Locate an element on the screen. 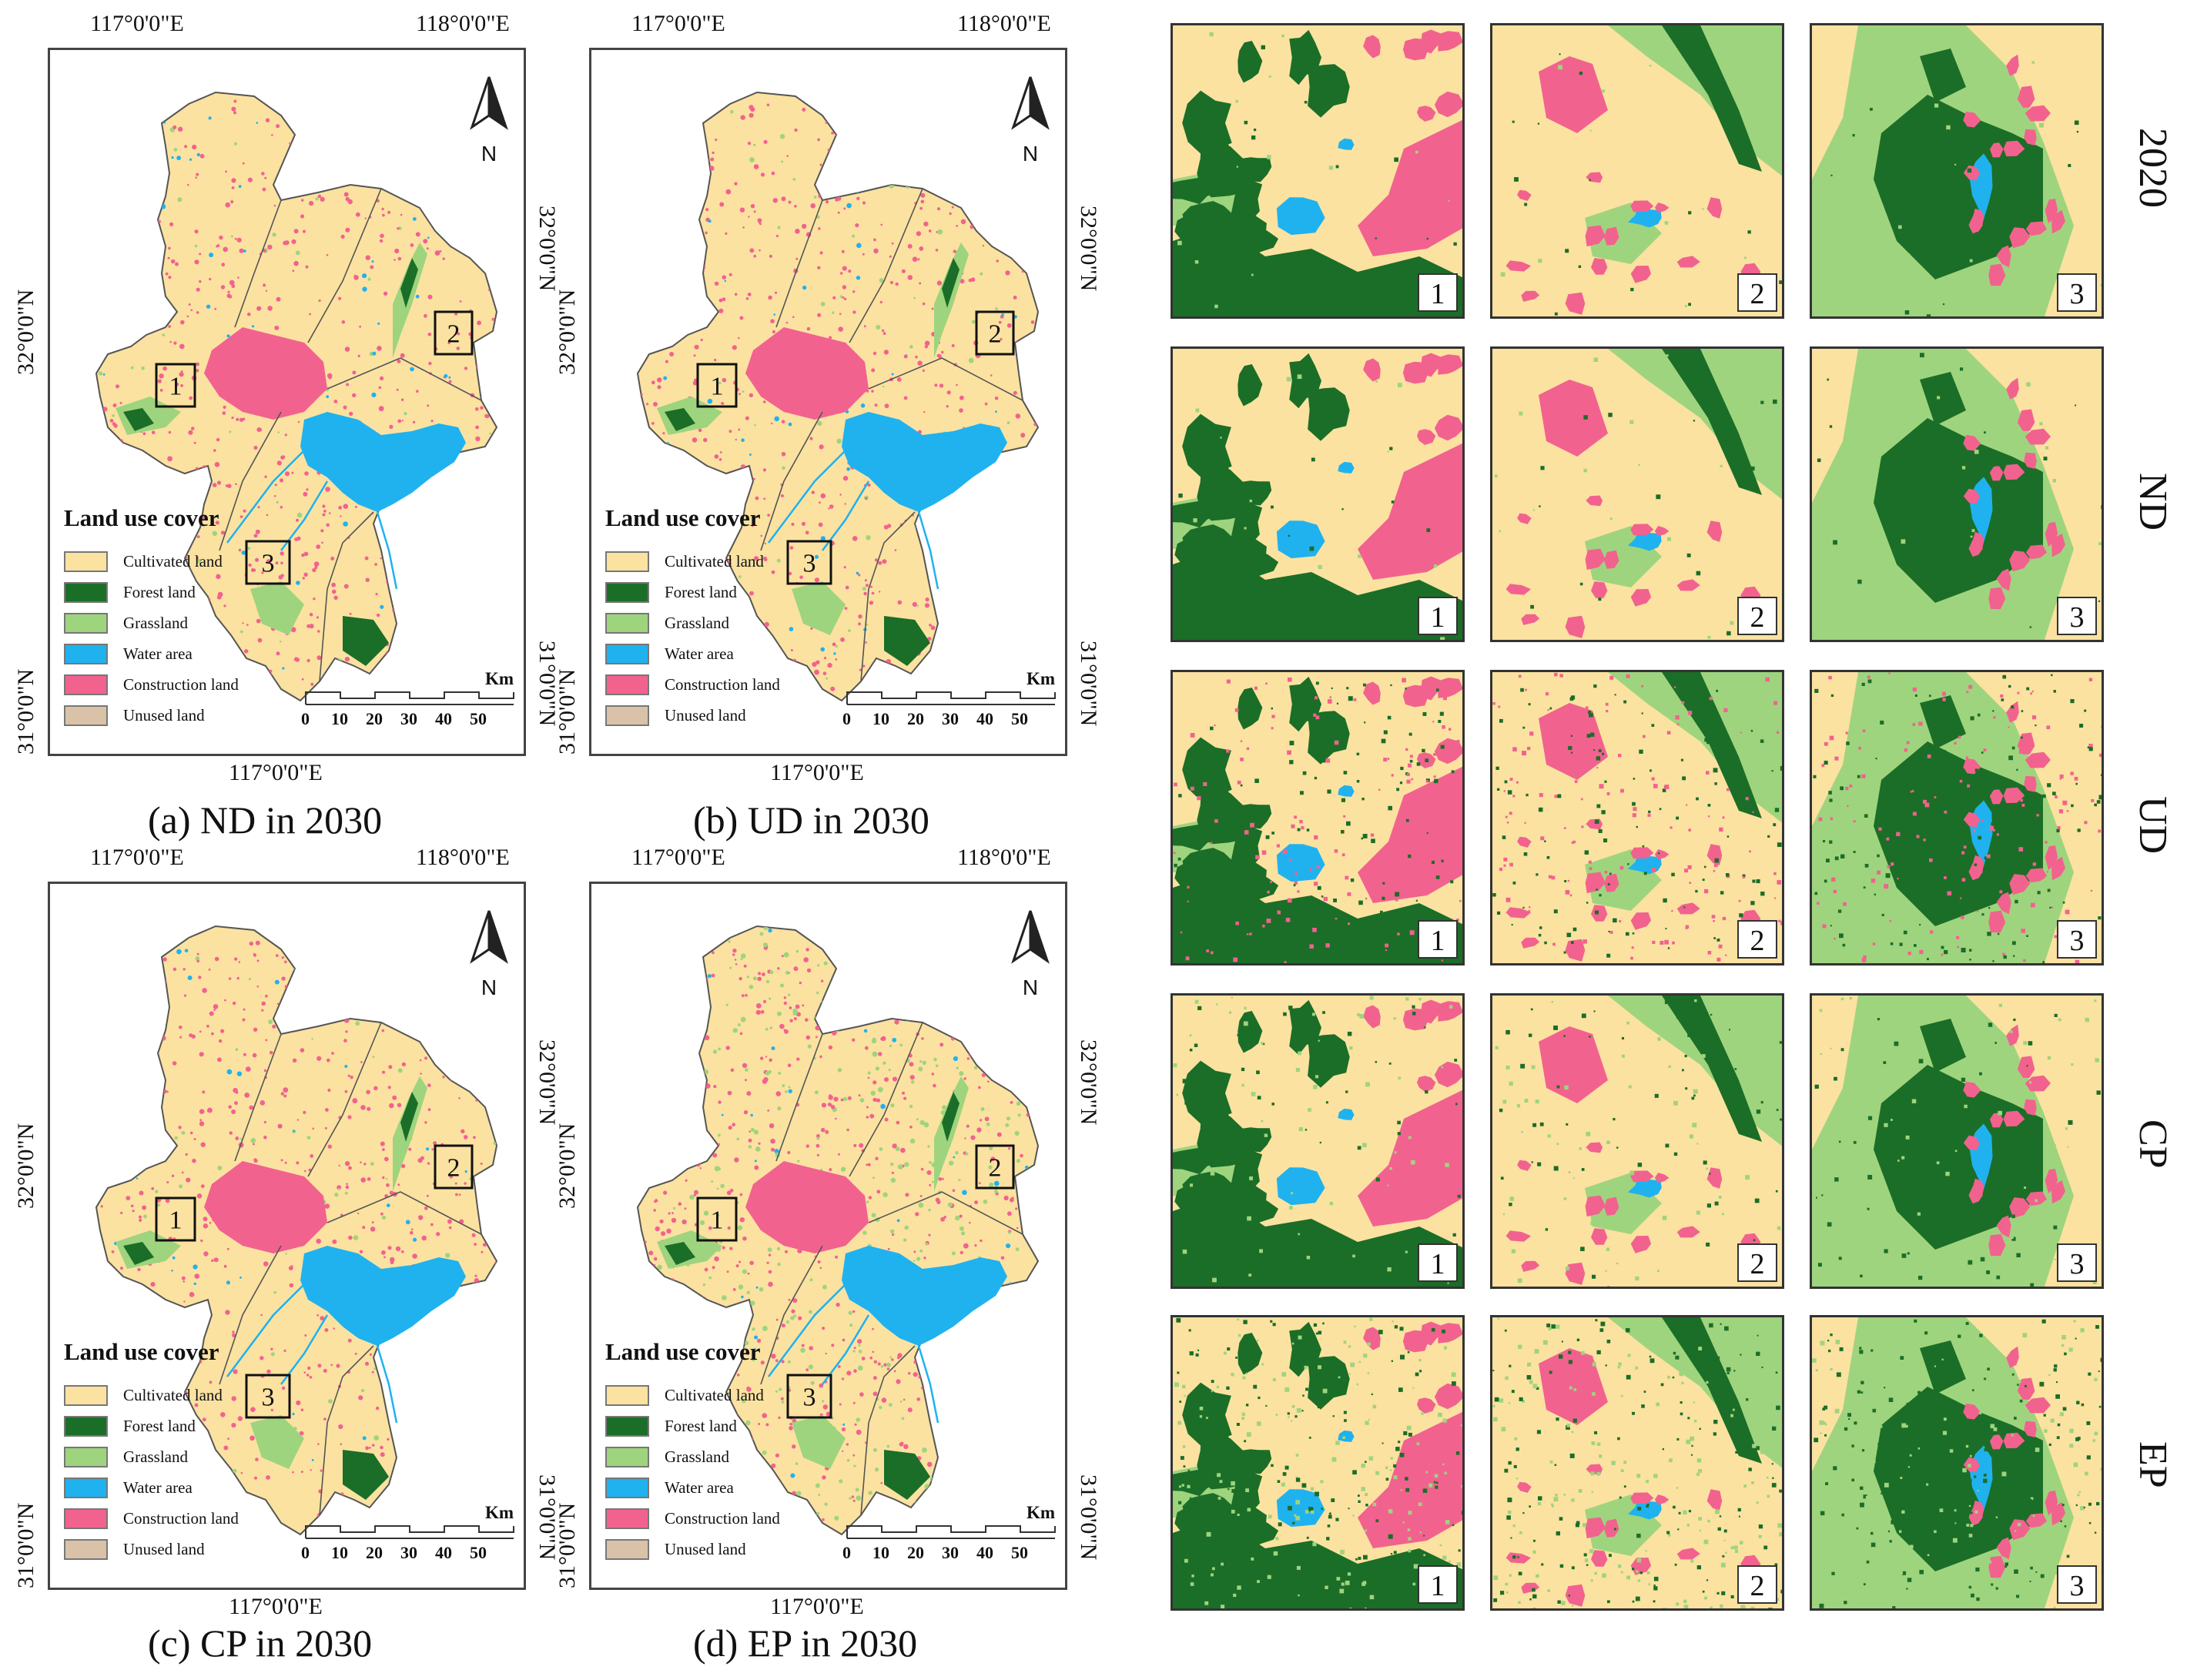 The height and width of the screenshot is (1680, 2187). scale-tick-label: 40 is located at coordinates (443, 718).